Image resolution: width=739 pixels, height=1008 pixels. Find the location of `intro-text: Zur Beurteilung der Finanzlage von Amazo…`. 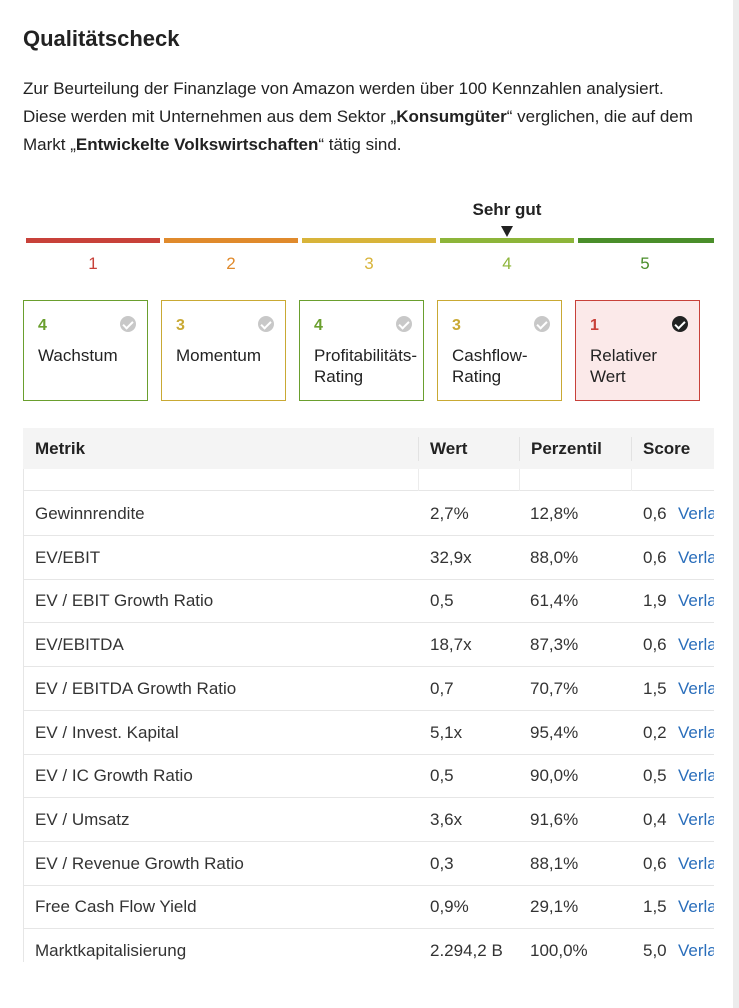

intro-text: Zur Beurteilung der Finanzlage von Amazo… is located at coordinates (363, 117).